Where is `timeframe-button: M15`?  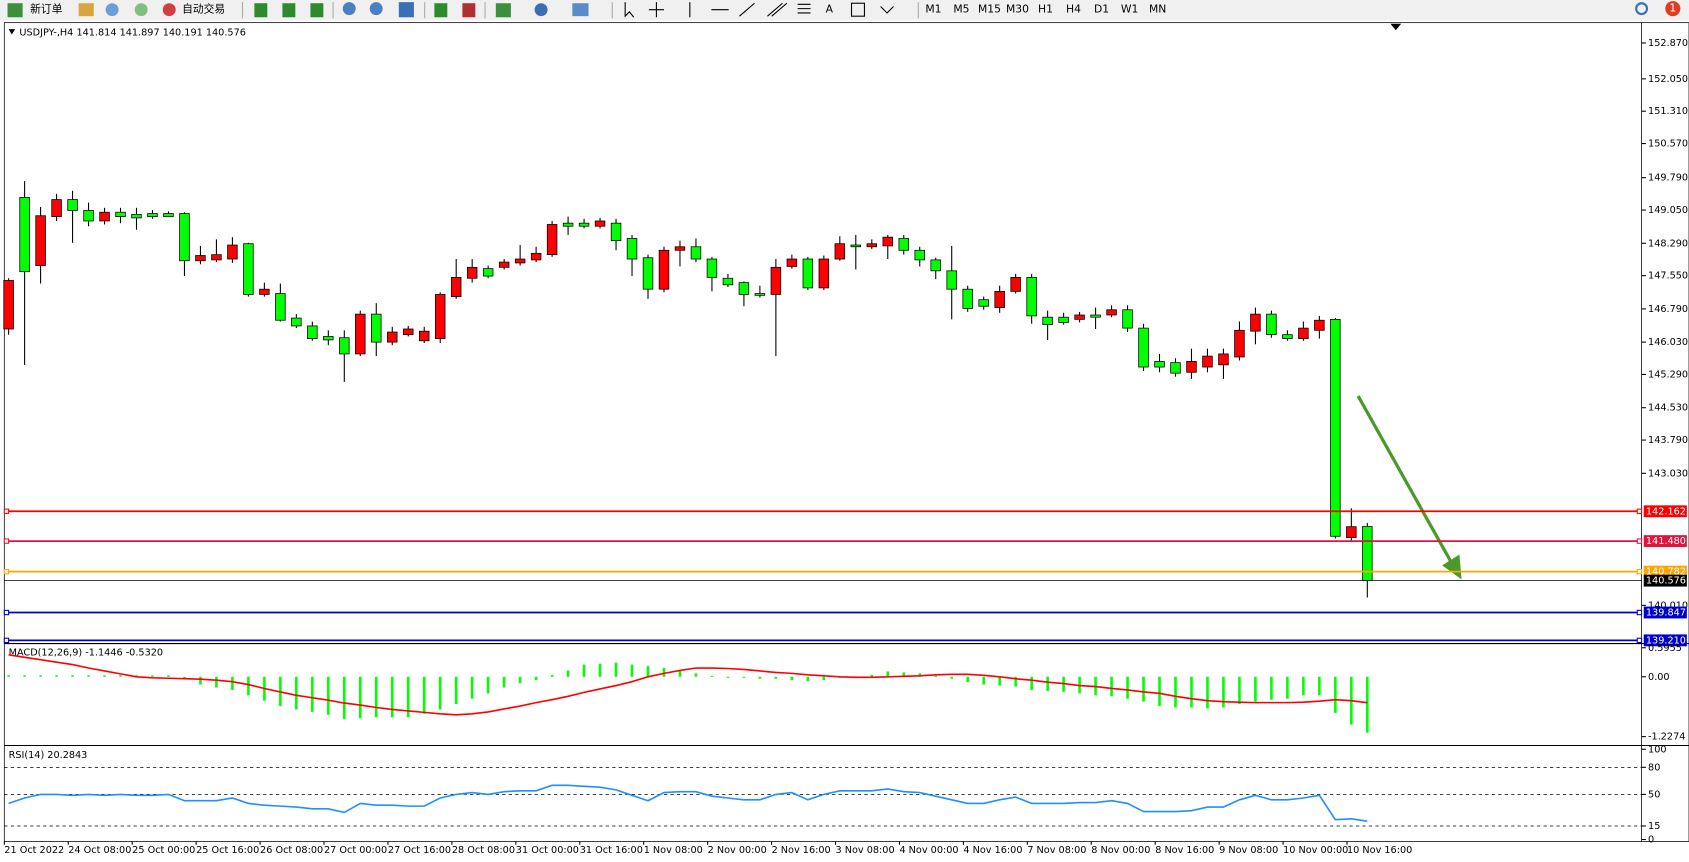
timeframe-button: M15 is located at coordinates (989, 9).